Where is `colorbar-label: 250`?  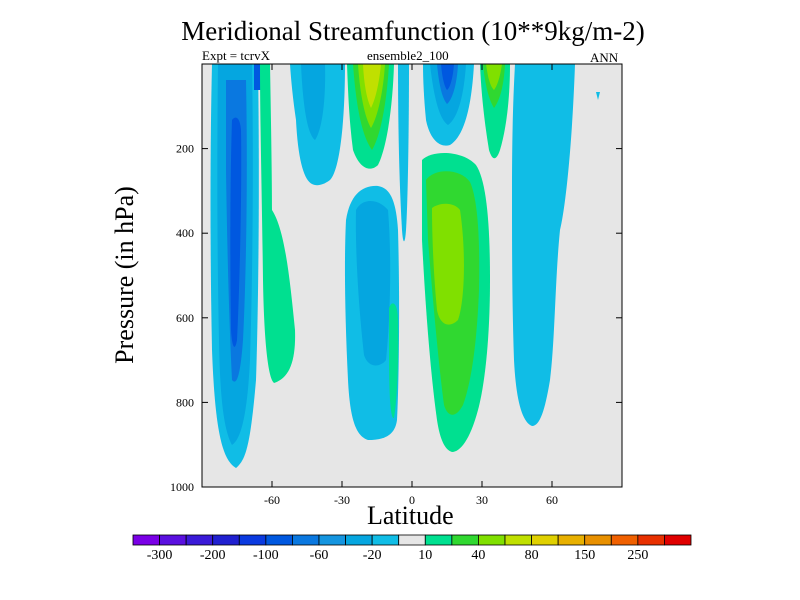 colorbar-label: 250 is located at coordinates (637, 555).